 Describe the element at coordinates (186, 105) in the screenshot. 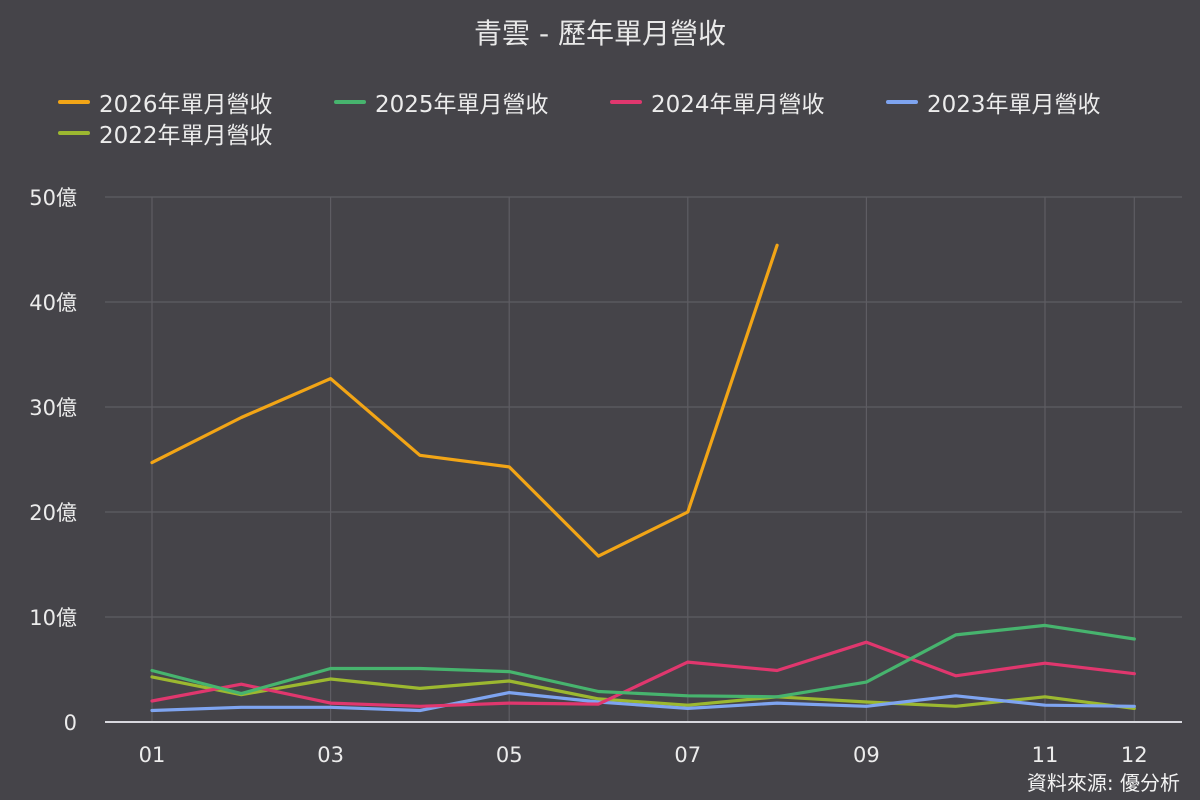

I see `legend-label: 2026年單月營收` at that location.